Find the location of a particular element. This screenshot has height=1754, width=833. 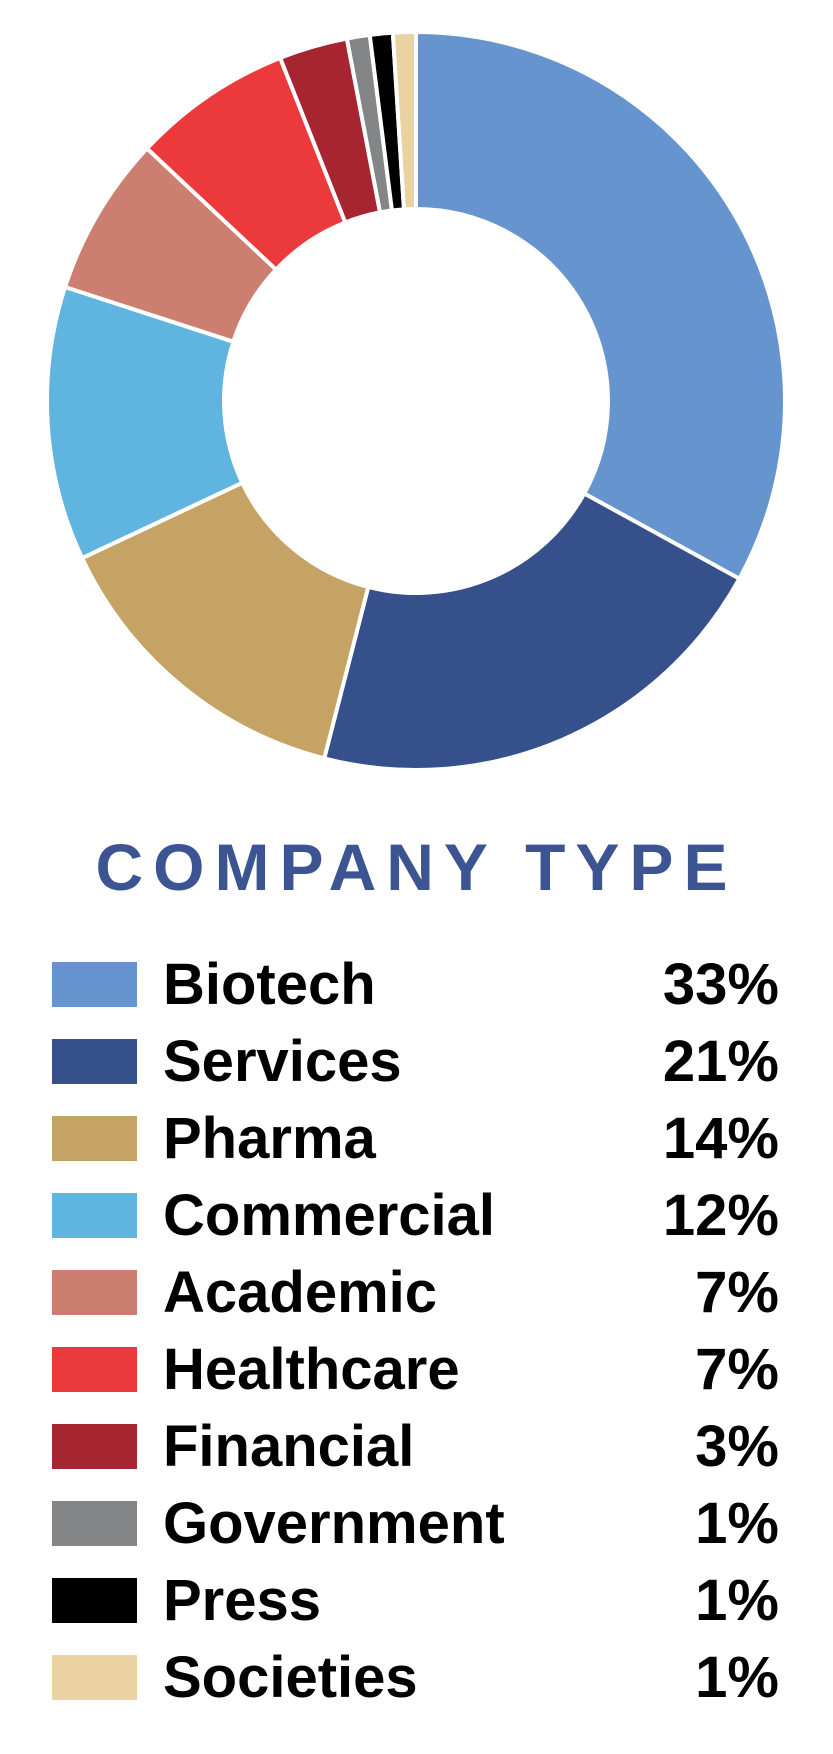

legend-item: Societies 1% is located at coordinates (415, 1677).